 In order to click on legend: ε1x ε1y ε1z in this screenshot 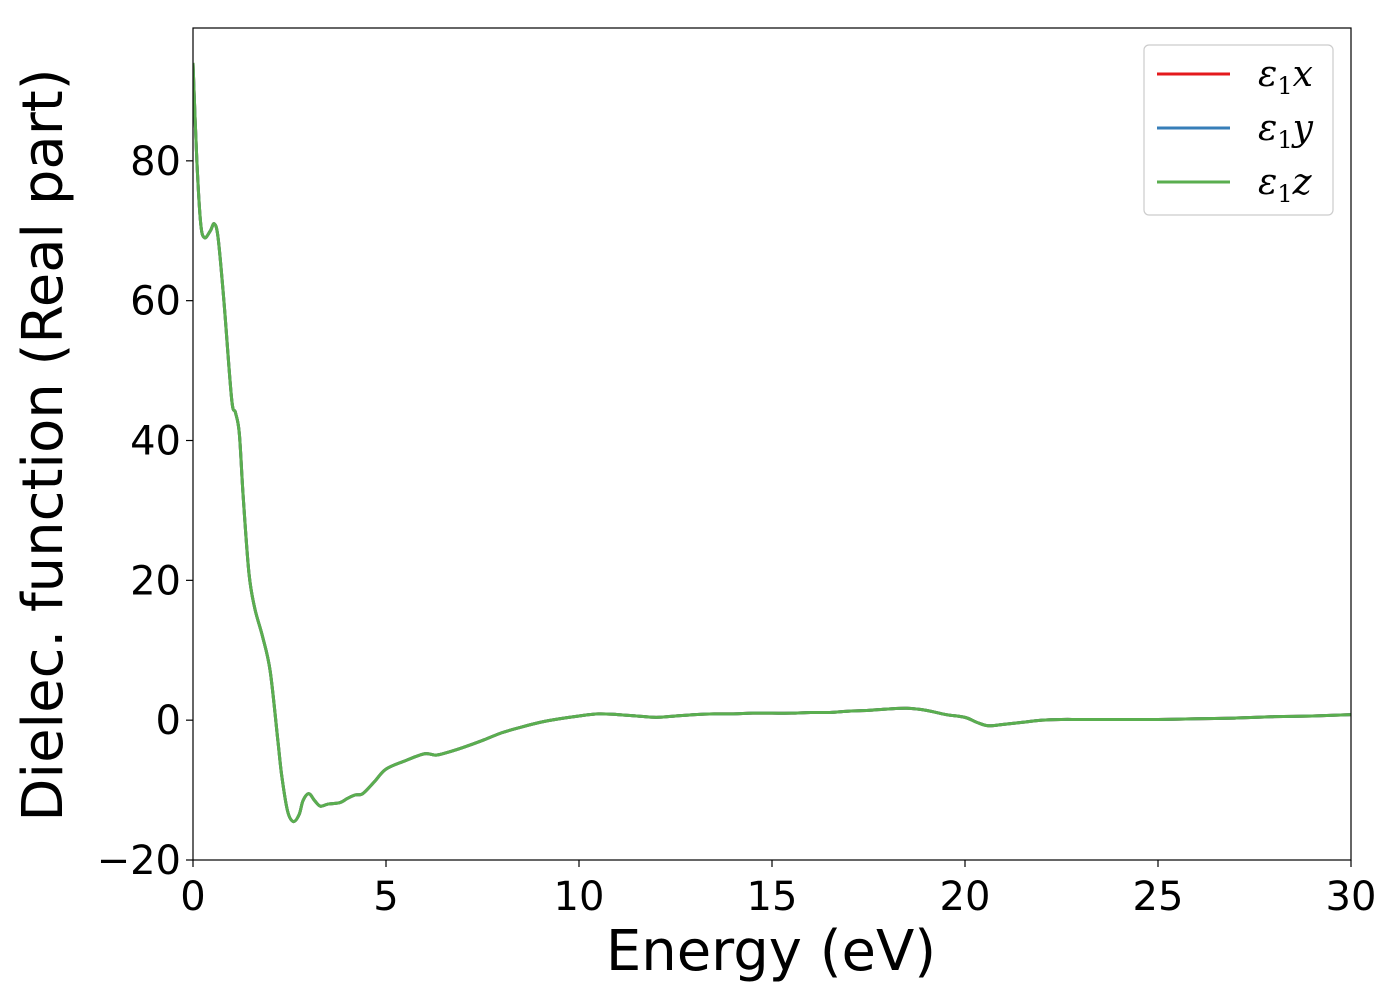, I will do `click(1238, 130)`.